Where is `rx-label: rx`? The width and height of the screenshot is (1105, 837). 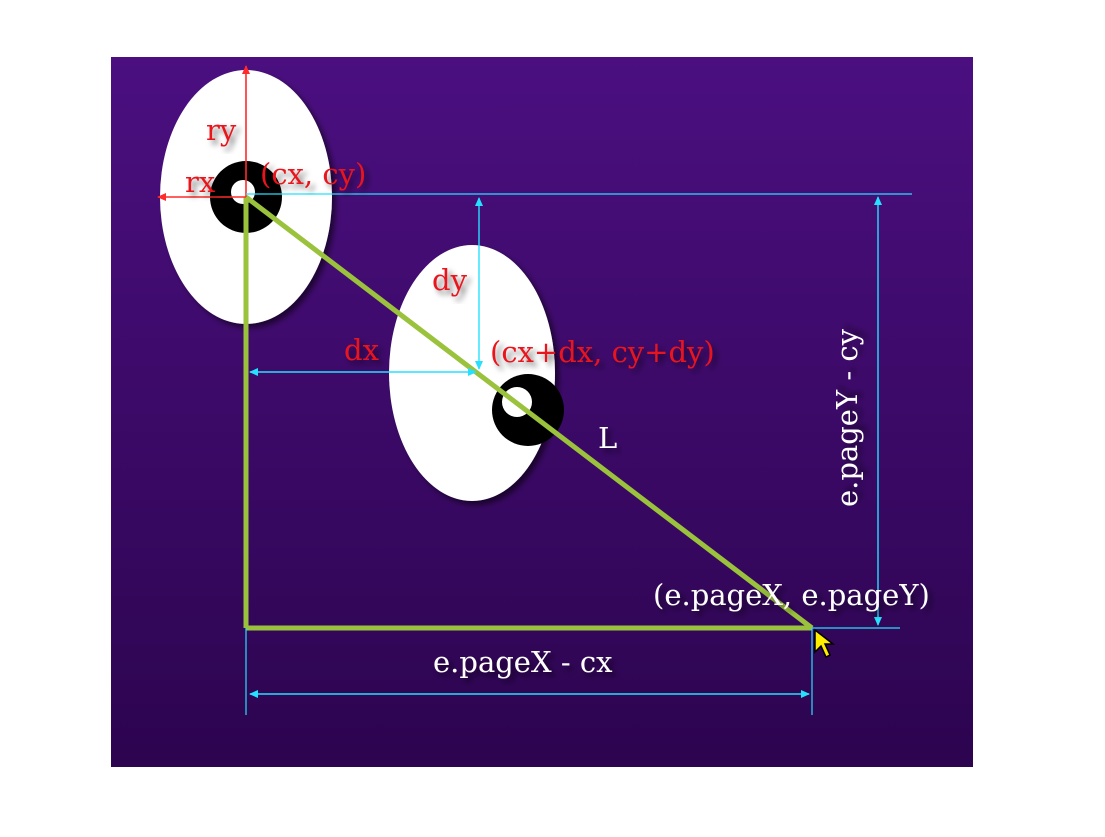 rx-label: rx is located at coordinates (200, 182).